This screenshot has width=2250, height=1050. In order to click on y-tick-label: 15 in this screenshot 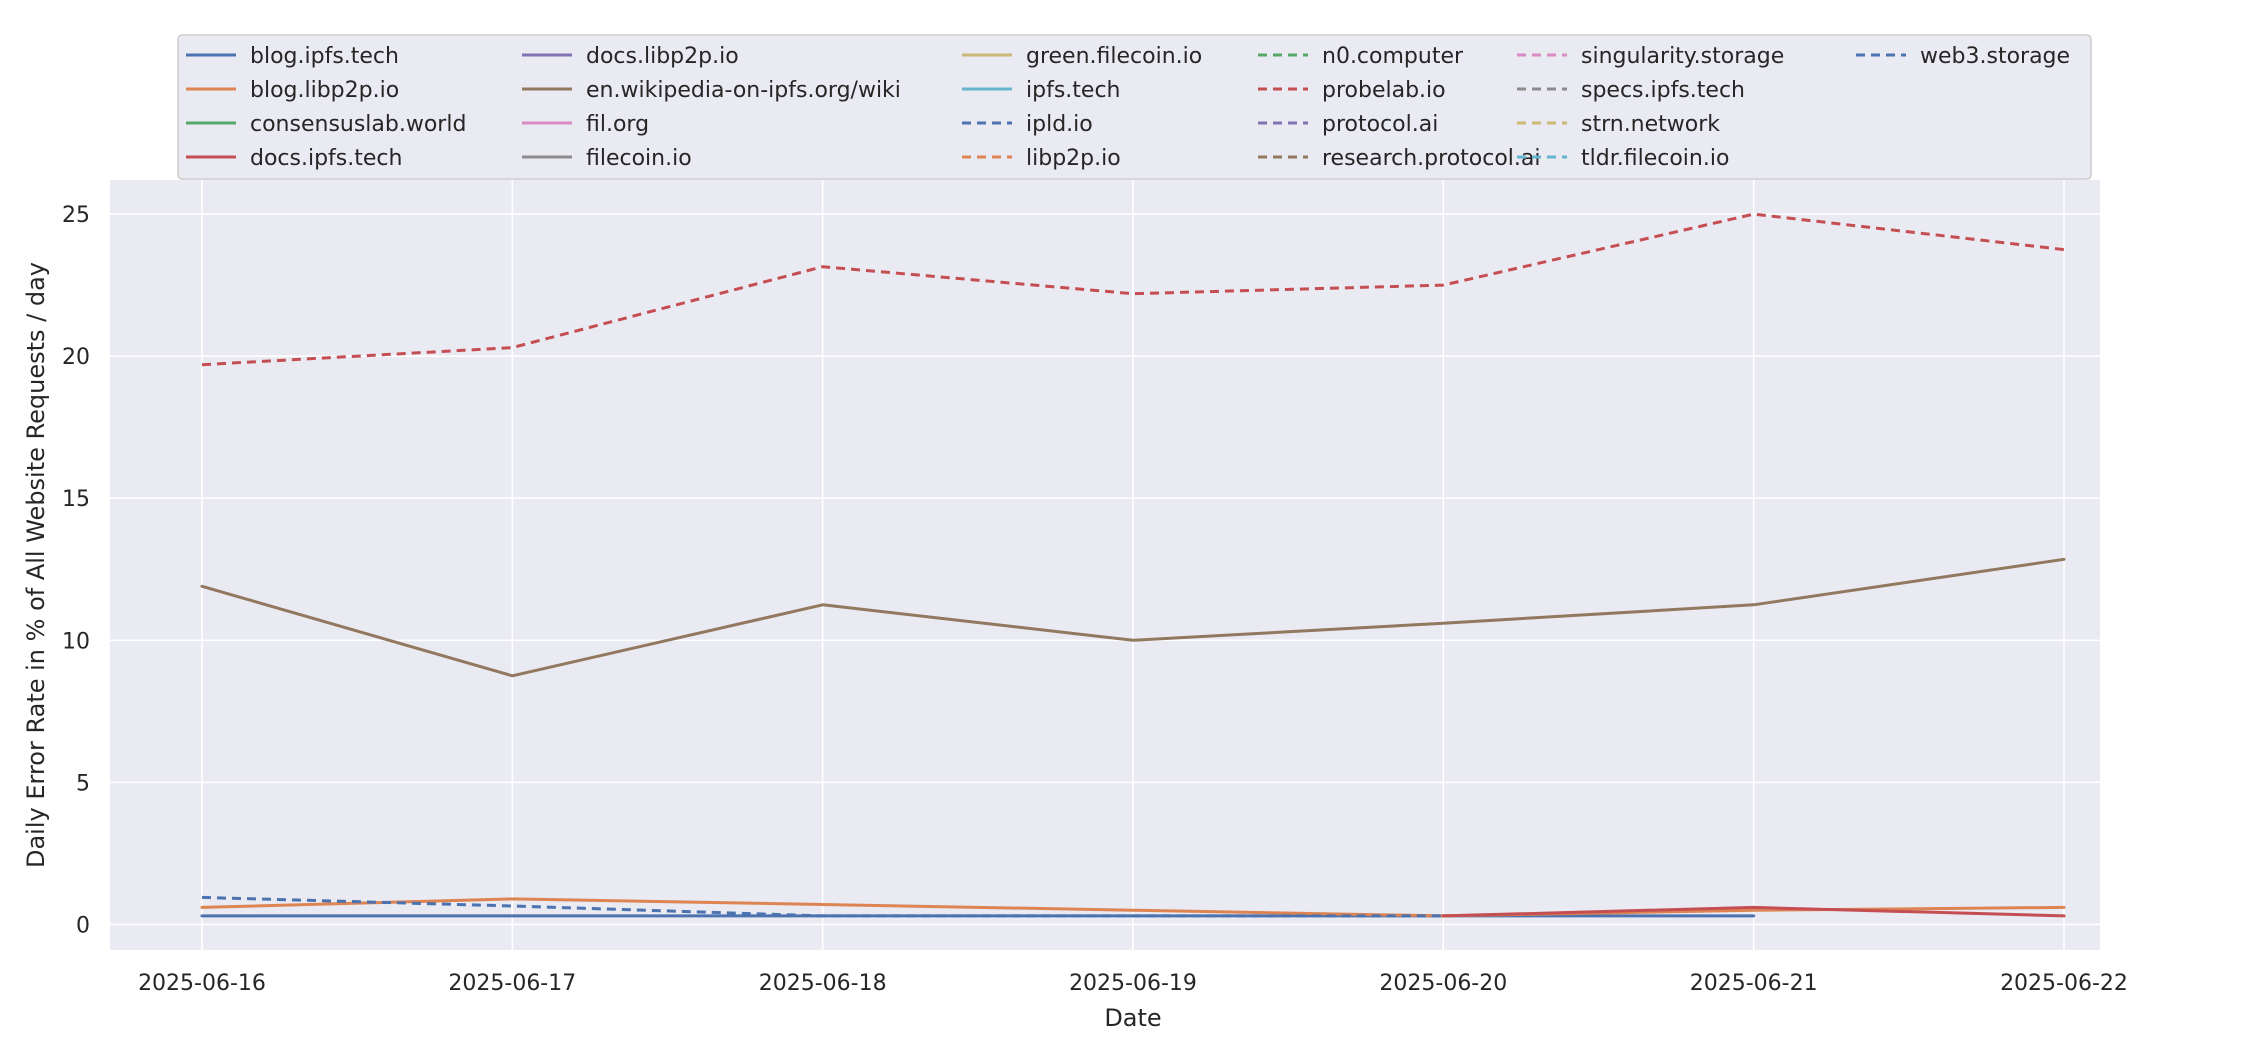, I will do `click(76, 499)`.